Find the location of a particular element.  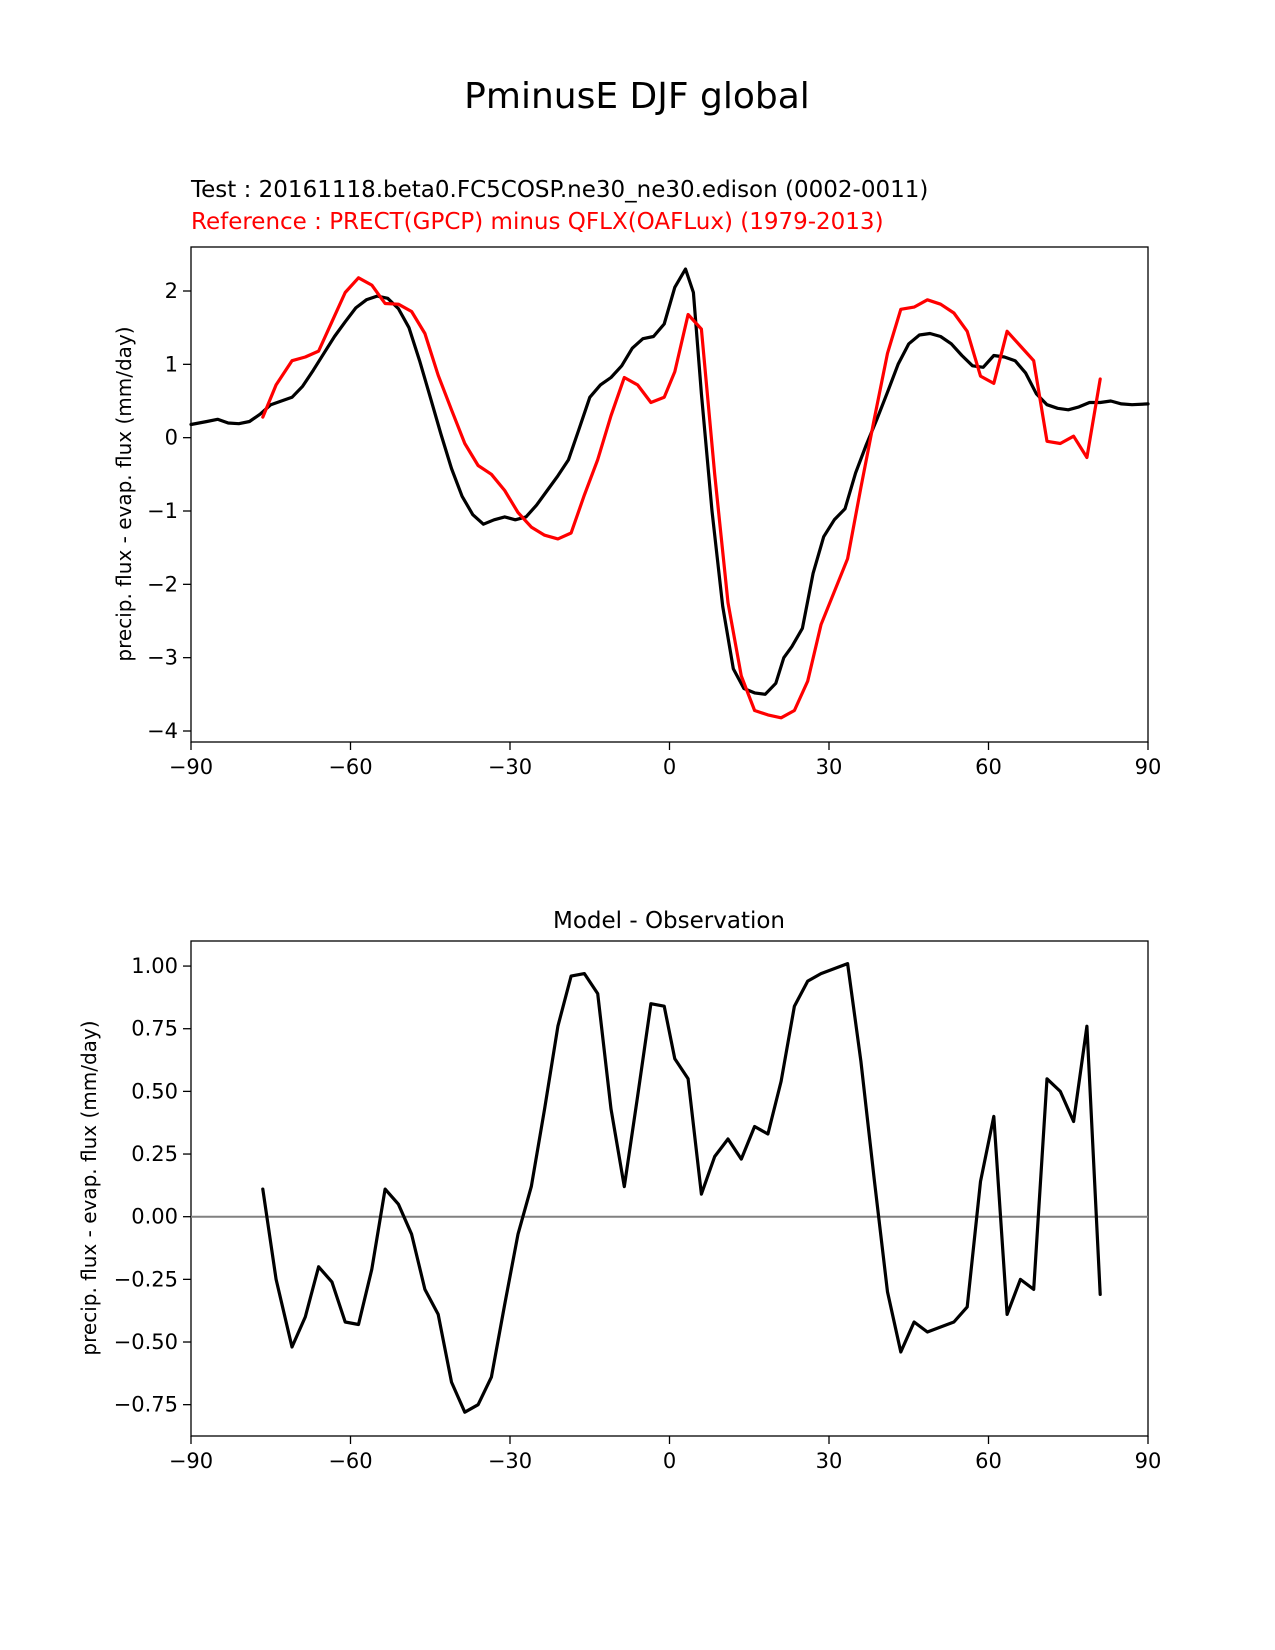

top-y-axis-label: precip. flux - evap. flux (mm/day) is located at coordinates (124, 493).